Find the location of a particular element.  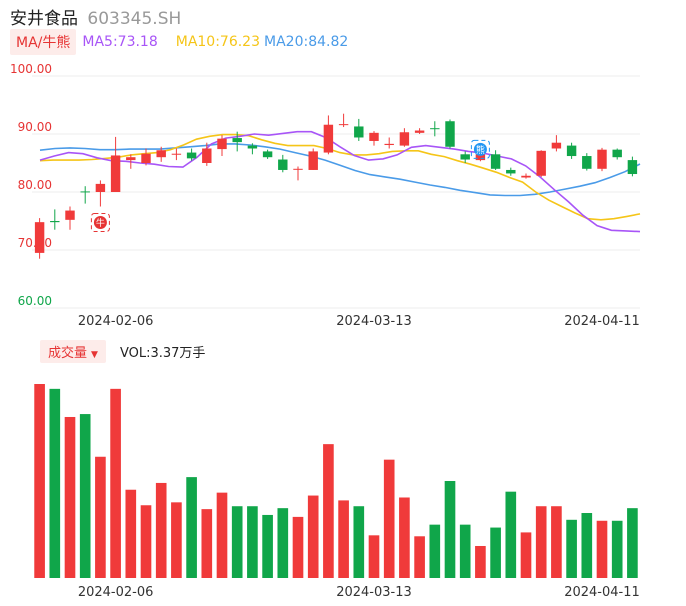

bull-marker: 牛 is located at coordinates (100, 222).